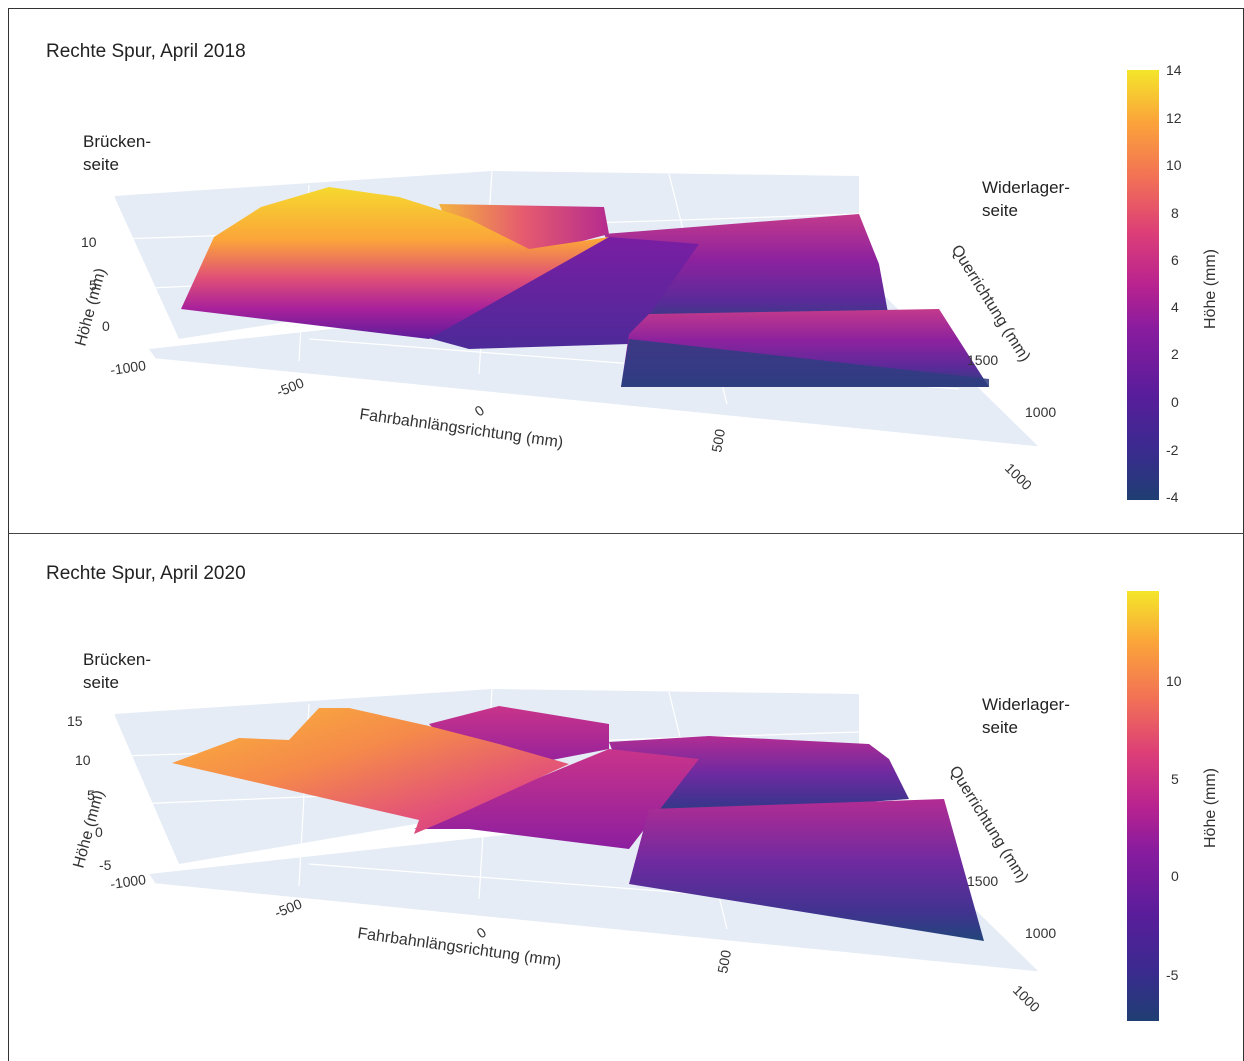 This screenshot has width=1244, height=1061. Describe the element at coordinates (90, 307) in the screenshot. I see `z-axis-title: Höhe (mm)` at that location.